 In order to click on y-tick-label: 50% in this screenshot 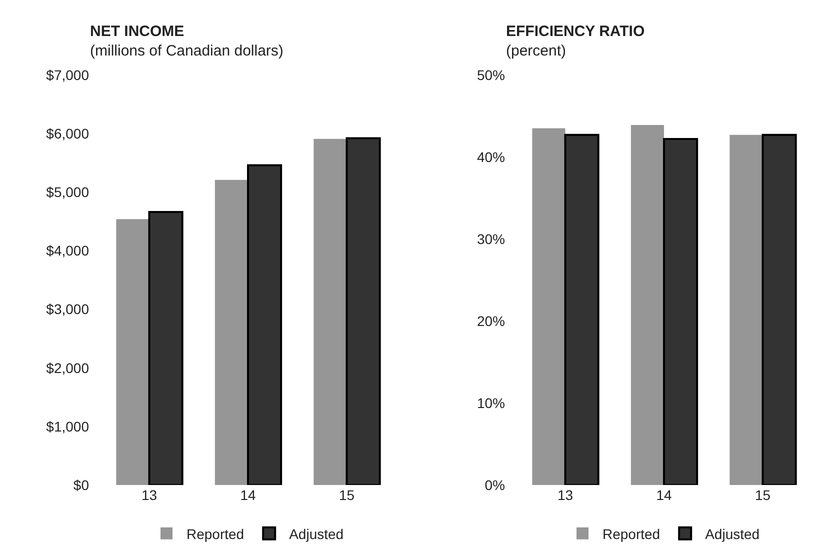, I will do `click(490, 74)`.